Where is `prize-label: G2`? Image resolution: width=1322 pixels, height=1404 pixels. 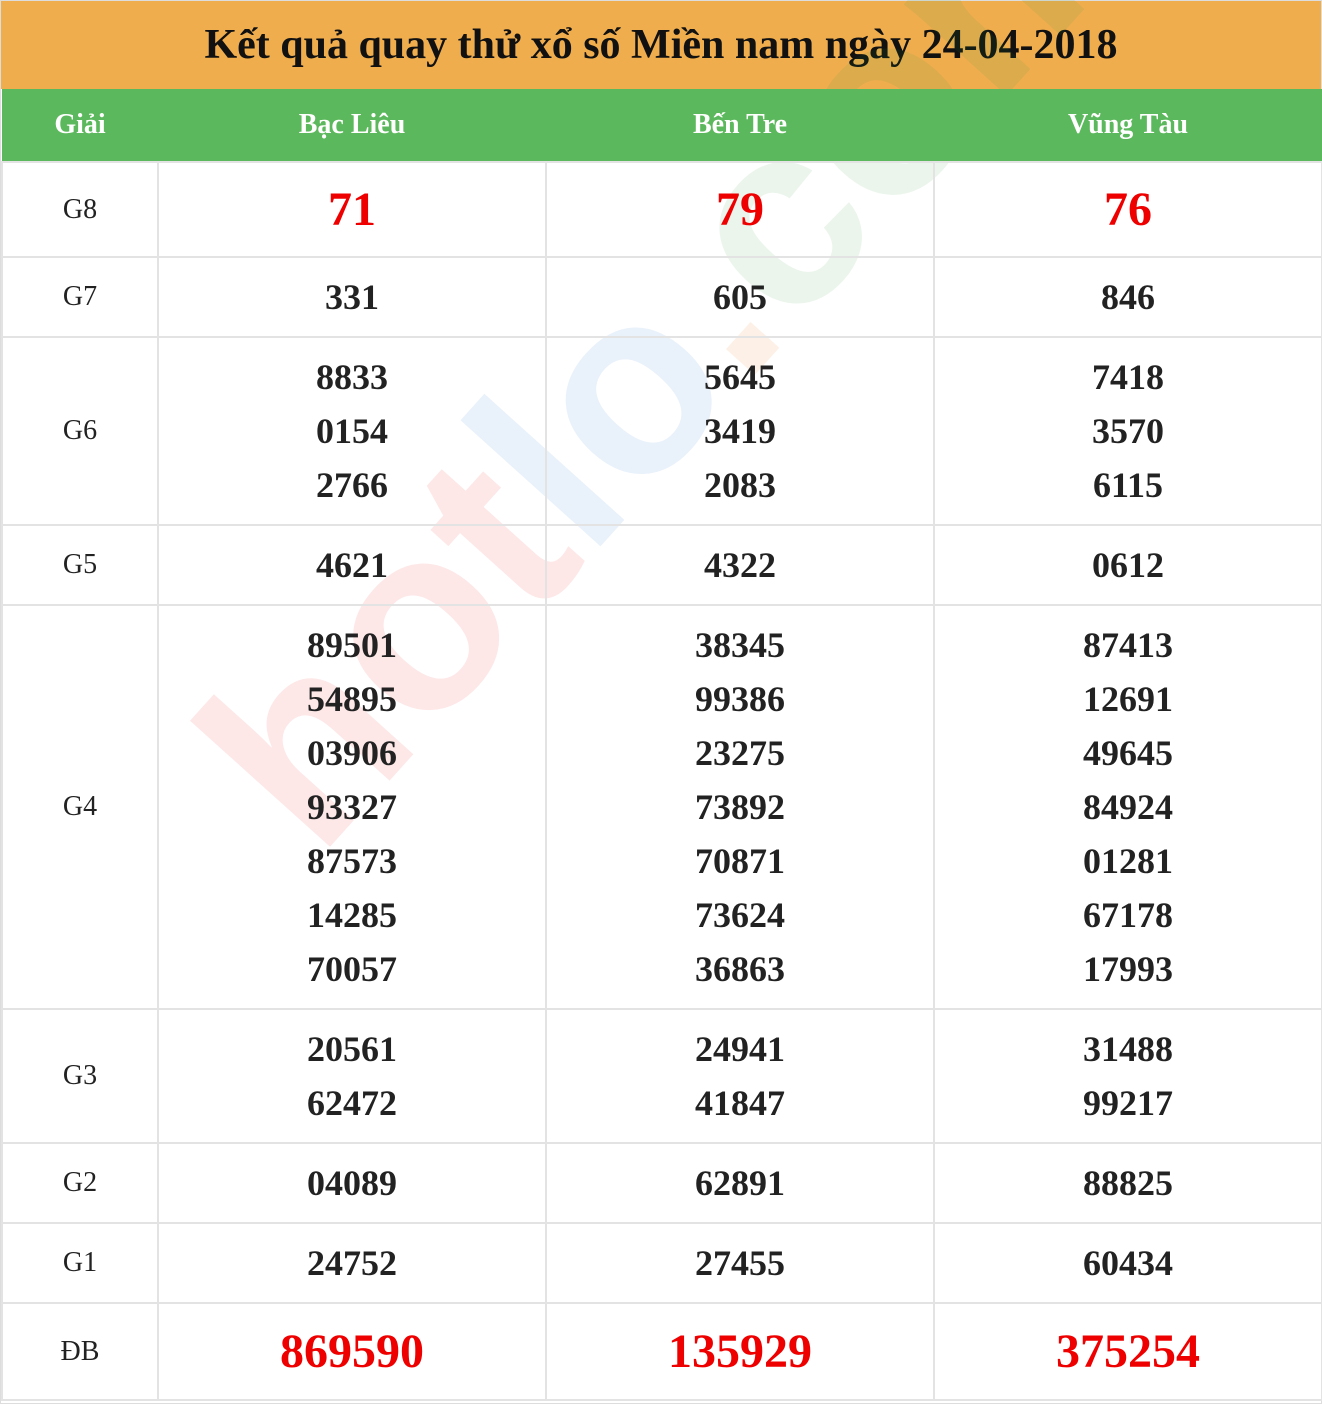 prize-label: G2 is located at coordinates (80, 1183).